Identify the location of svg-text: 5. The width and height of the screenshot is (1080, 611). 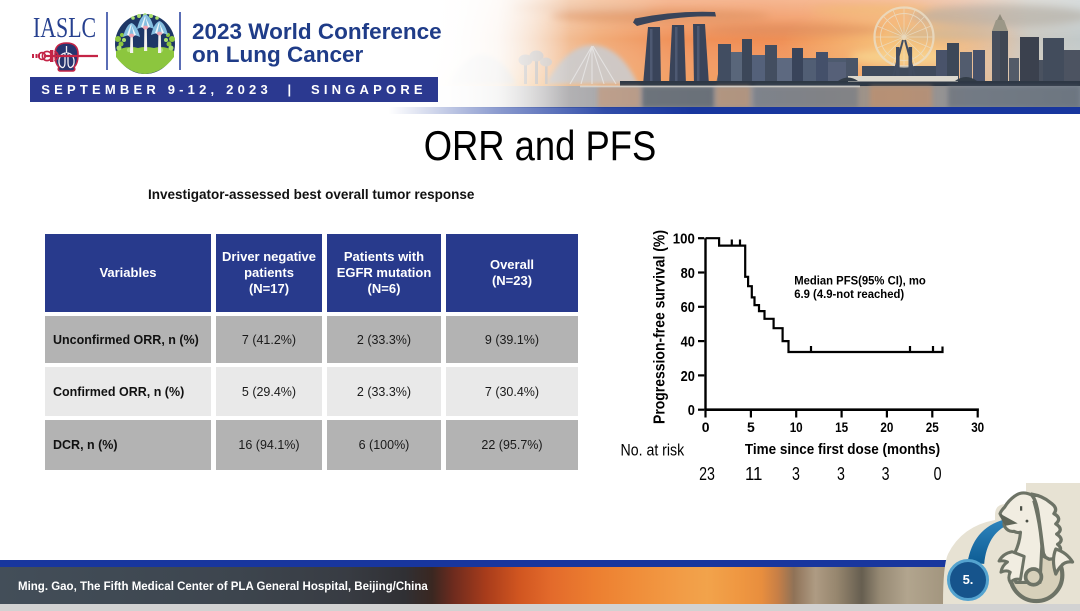
(751, 427).